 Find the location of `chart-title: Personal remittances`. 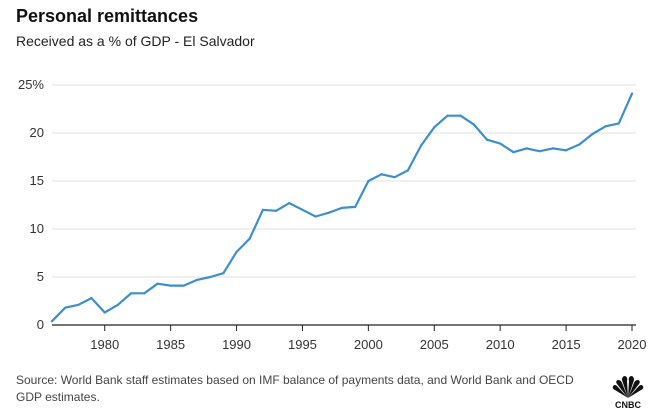

chart-title: Personal remittances is located at coordinates (107, 16).